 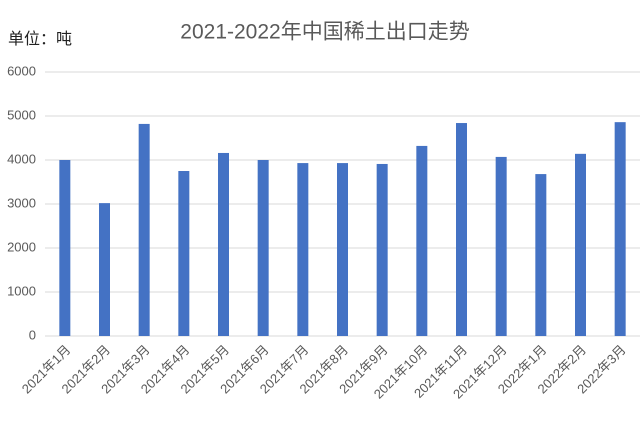 What do you see at coordinates (21, 202) in the screenshot?
I see `y-tick-label: 3000` at bounding box center [21, 202].